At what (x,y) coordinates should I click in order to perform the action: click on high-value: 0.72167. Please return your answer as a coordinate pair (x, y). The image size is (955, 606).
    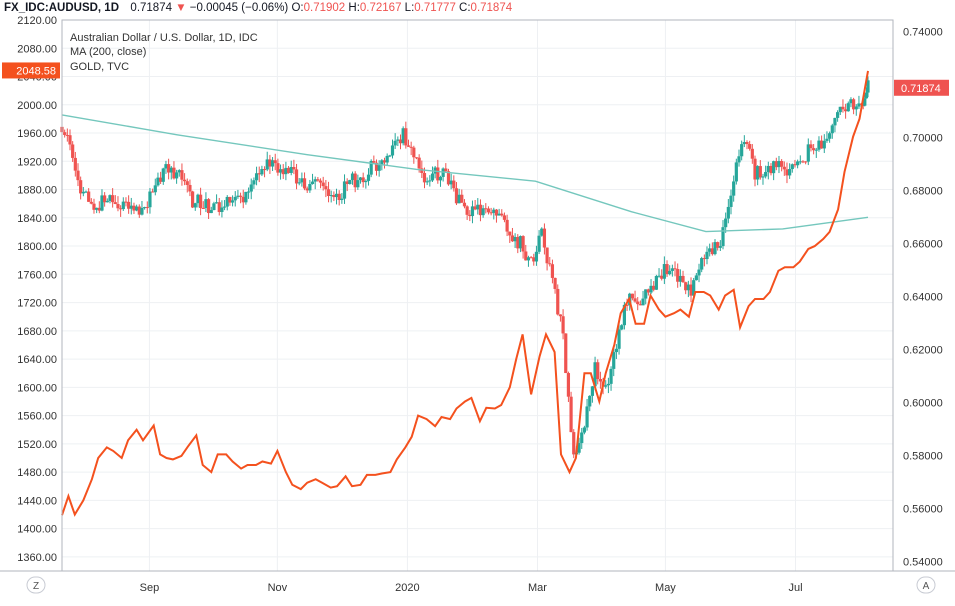
    Looking at the image, I should click on (380, 8).